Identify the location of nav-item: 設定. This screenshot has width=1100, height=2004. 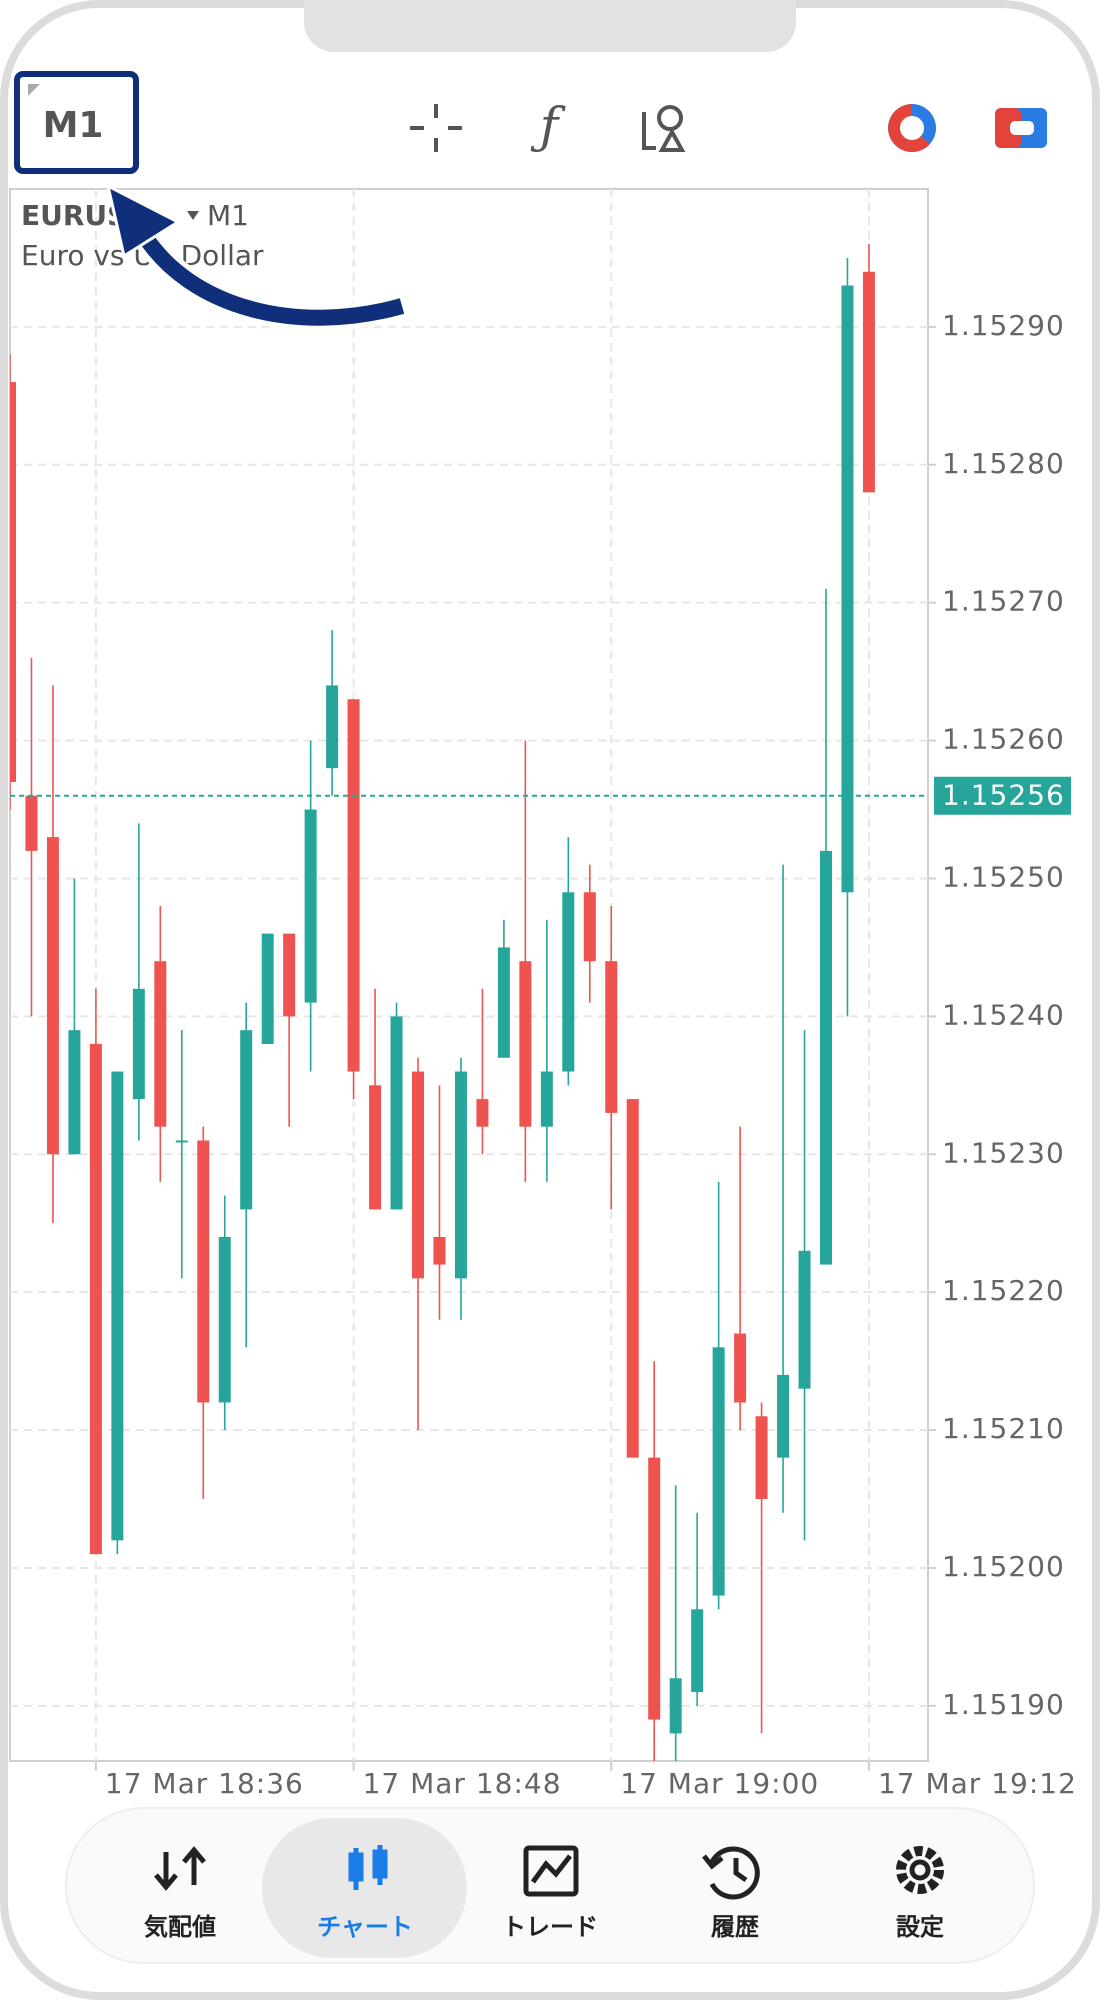
(920, 1927).